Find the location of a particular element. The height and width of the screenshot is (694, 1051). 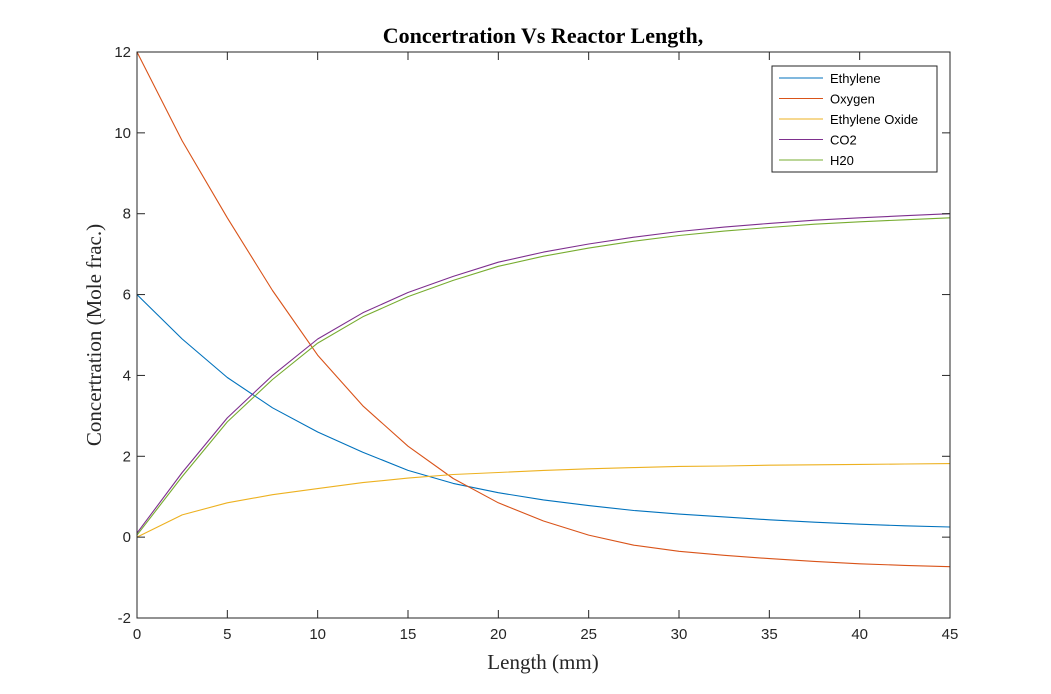

y-axis-label: Concertration (Mole frac.) is located at coordinates (94, 335).